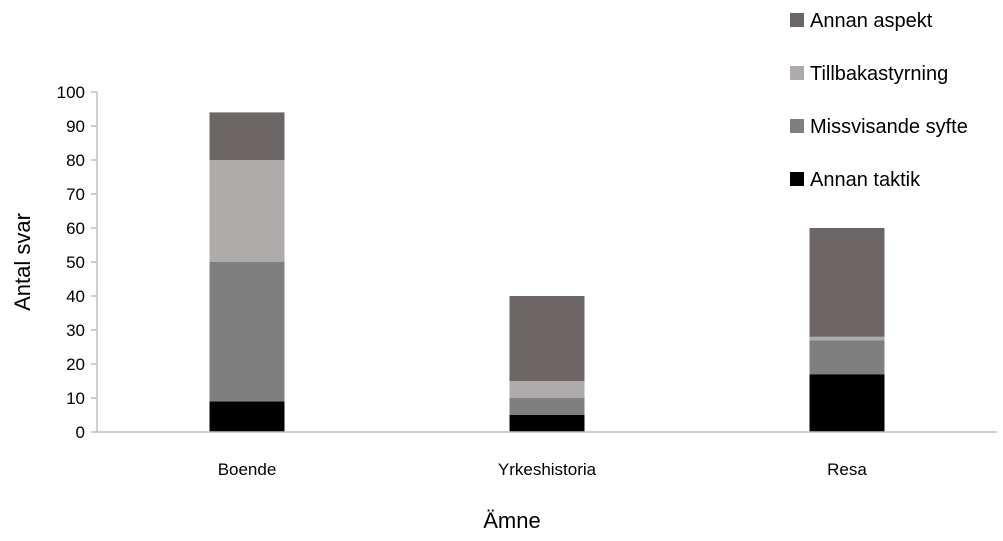 The height and width of the screenshot is (541, 1003). What do you see at coordinates (22, 262) in the screenshot?
I see `y-axis-title: Antal svar` at bounding box center [22, 262].